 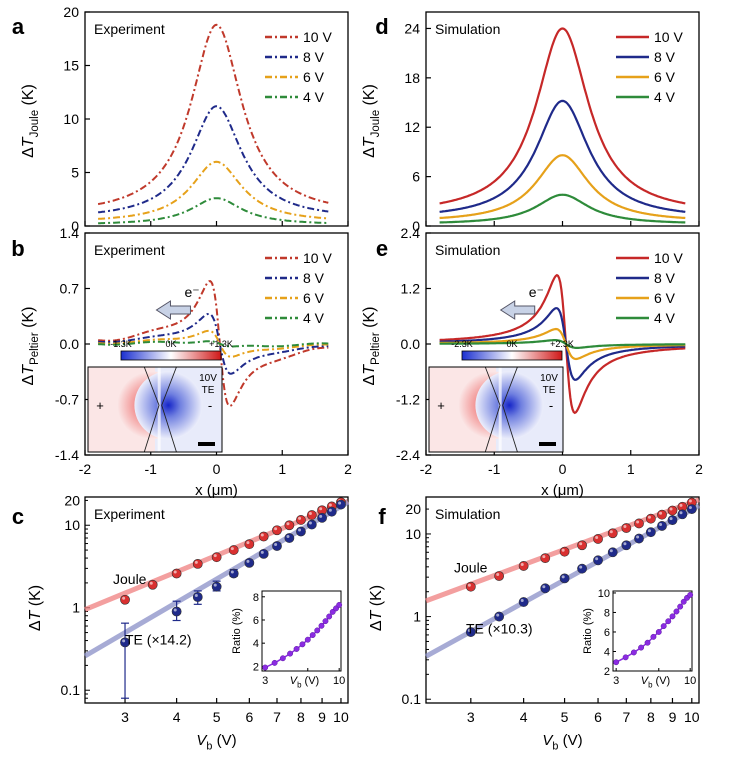 I want to click on inset-x-tick-label: 3, so click(x=616, y=681).